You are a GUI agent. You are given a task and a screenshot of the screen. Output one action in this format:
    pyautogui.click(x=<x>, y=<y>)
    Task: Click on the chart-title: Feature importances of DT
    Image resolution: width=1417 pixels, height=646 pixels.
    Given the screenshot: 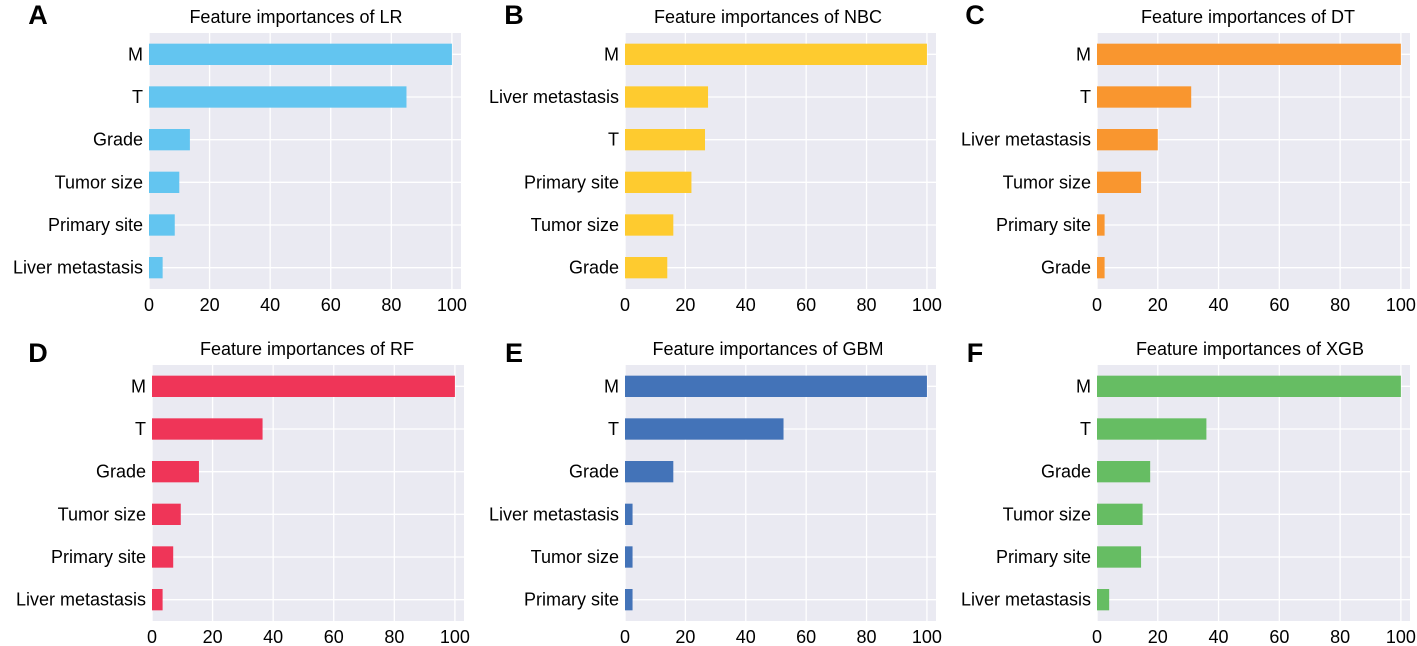 What is the action you would take?
    pyautogui.click(x=1248, y=17)
    